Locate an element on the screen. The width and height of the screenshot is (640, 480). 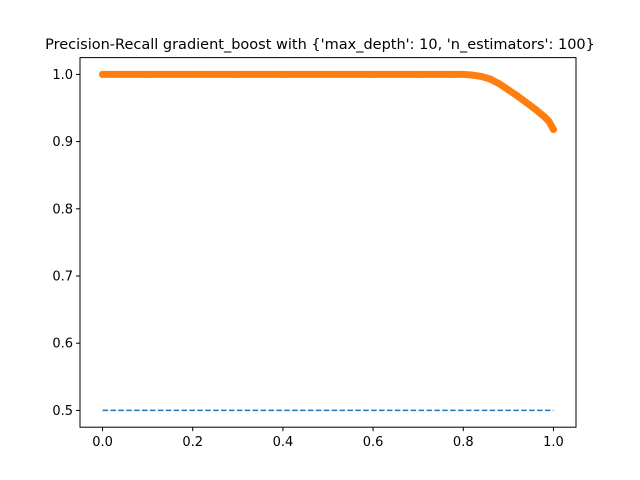
y-tick-label: 0.6 is located at coordinates (62, 344).